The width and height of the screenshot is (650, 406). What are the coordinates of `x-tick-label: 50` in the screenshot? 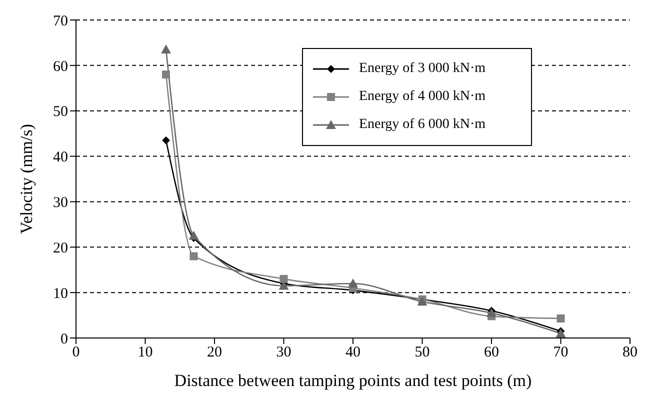 It's located at (422, 352).